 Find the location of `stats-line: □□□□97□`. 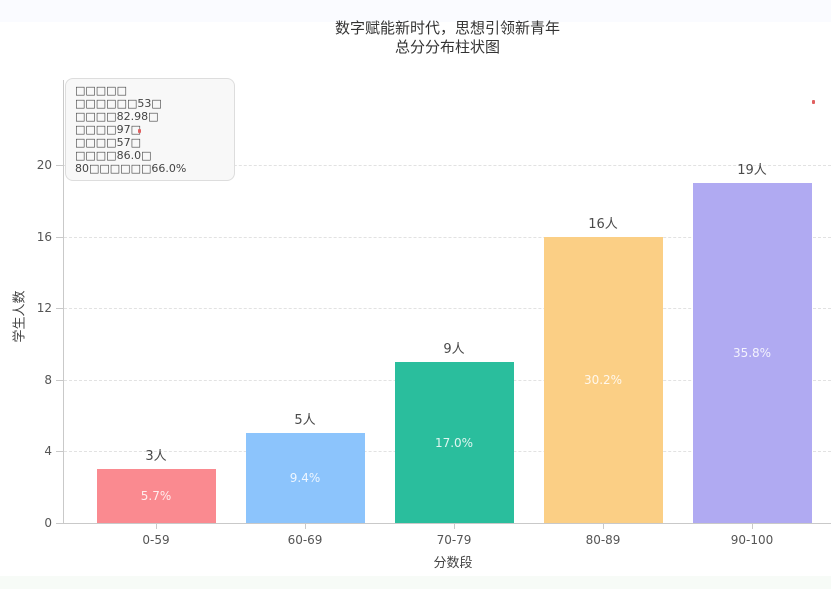

stats-line: □□□□97□ is located at coordinates (108, 129).